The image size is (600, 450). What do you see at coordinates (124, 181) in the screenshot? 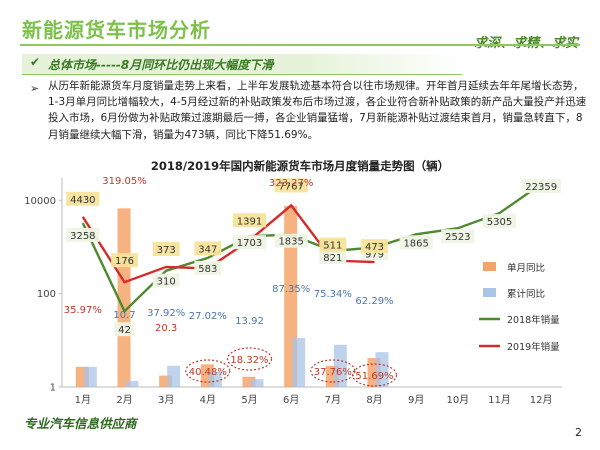
I see `monthly-yoy-label: 319.05%` at bounding box center [124, 181].